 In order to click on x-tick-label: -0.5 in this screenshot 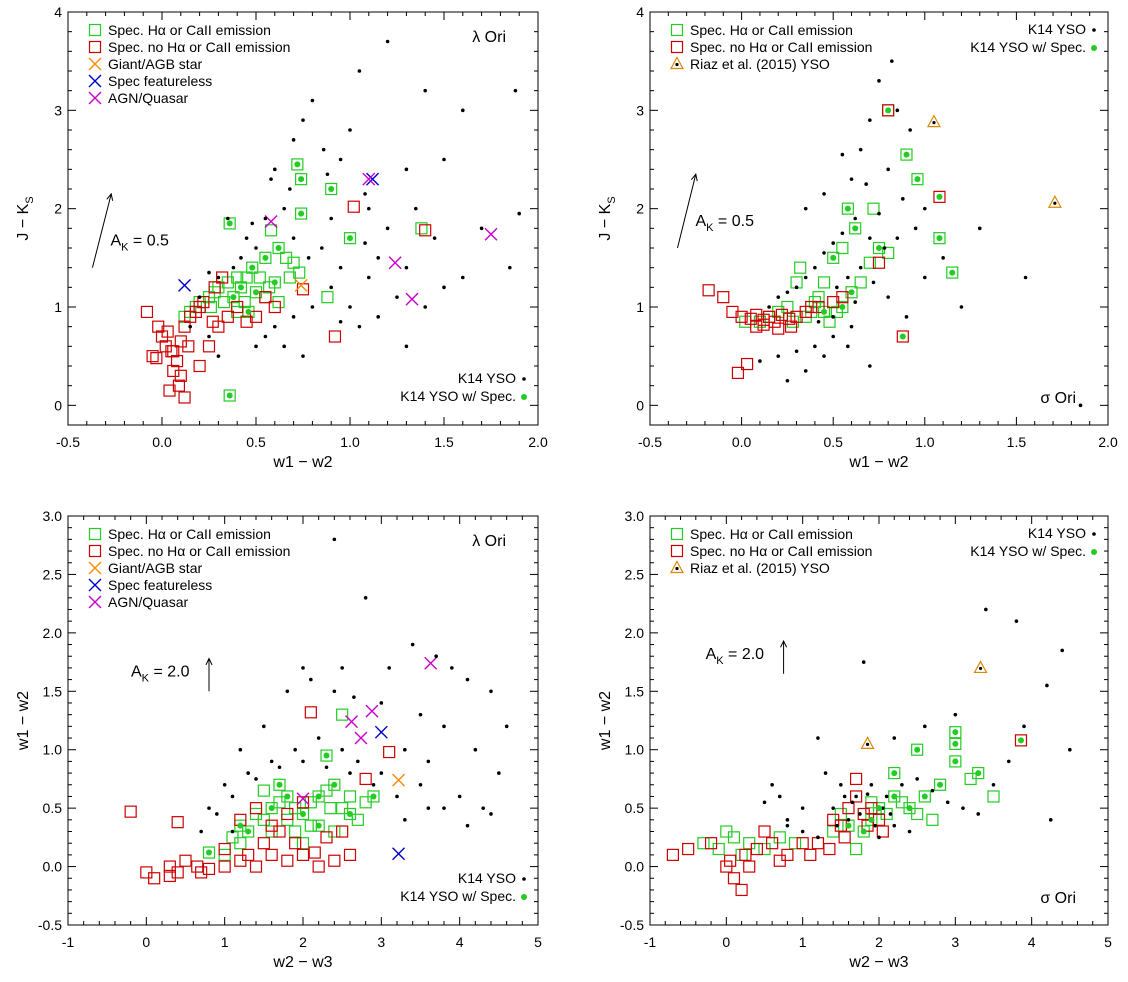, I will do `click(650, 442)`.